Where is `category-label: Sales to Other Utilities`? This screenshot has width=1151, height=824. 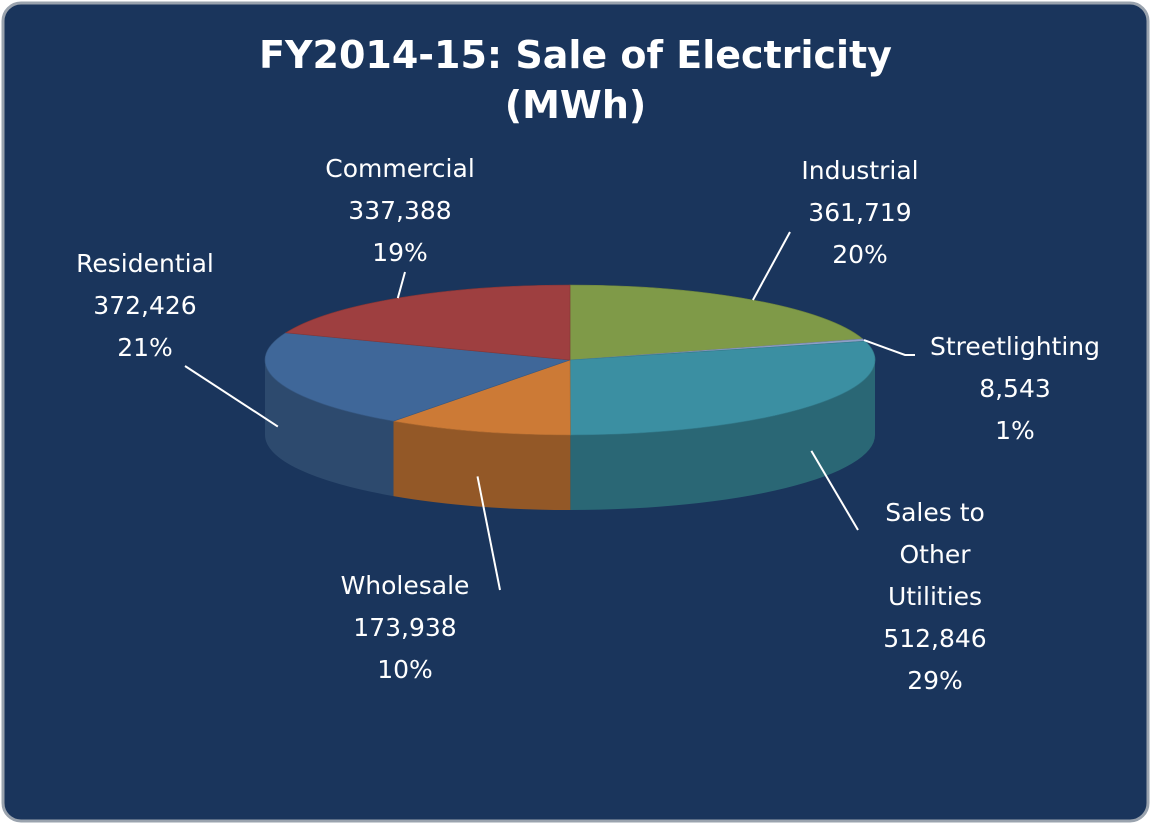
category-label: Sales to Other Utilities is located at coordinates (935, 554).